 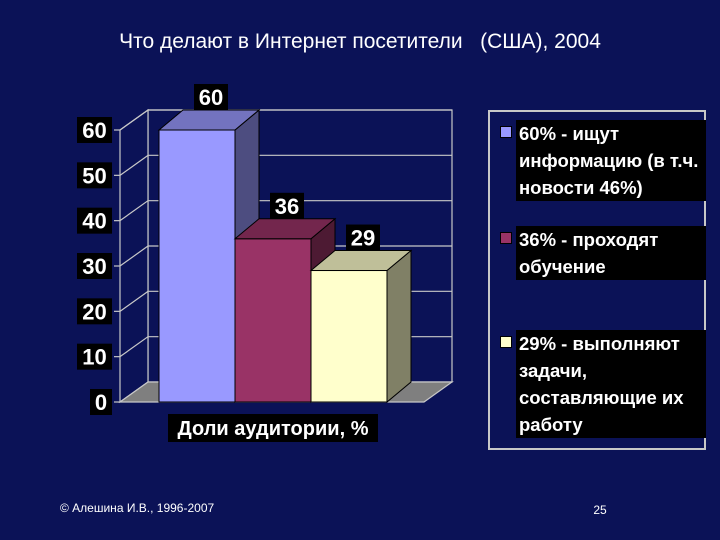 I want to click on x-axis-label: Доли аудитории, %, so click(x=273, y=429).